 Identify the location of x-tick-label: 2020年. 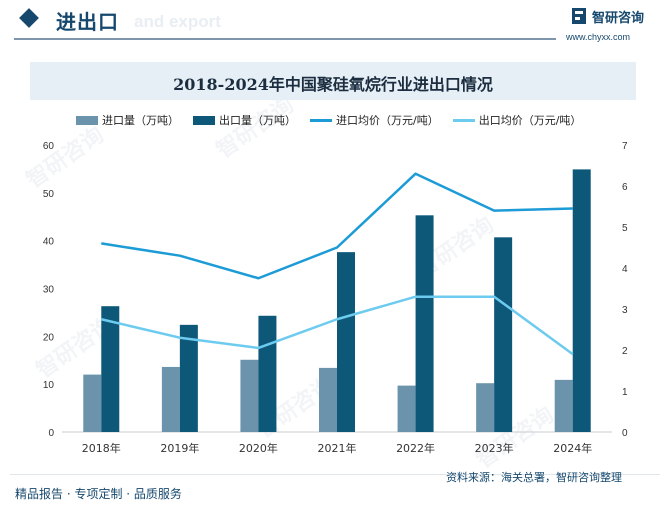
(258, 448).